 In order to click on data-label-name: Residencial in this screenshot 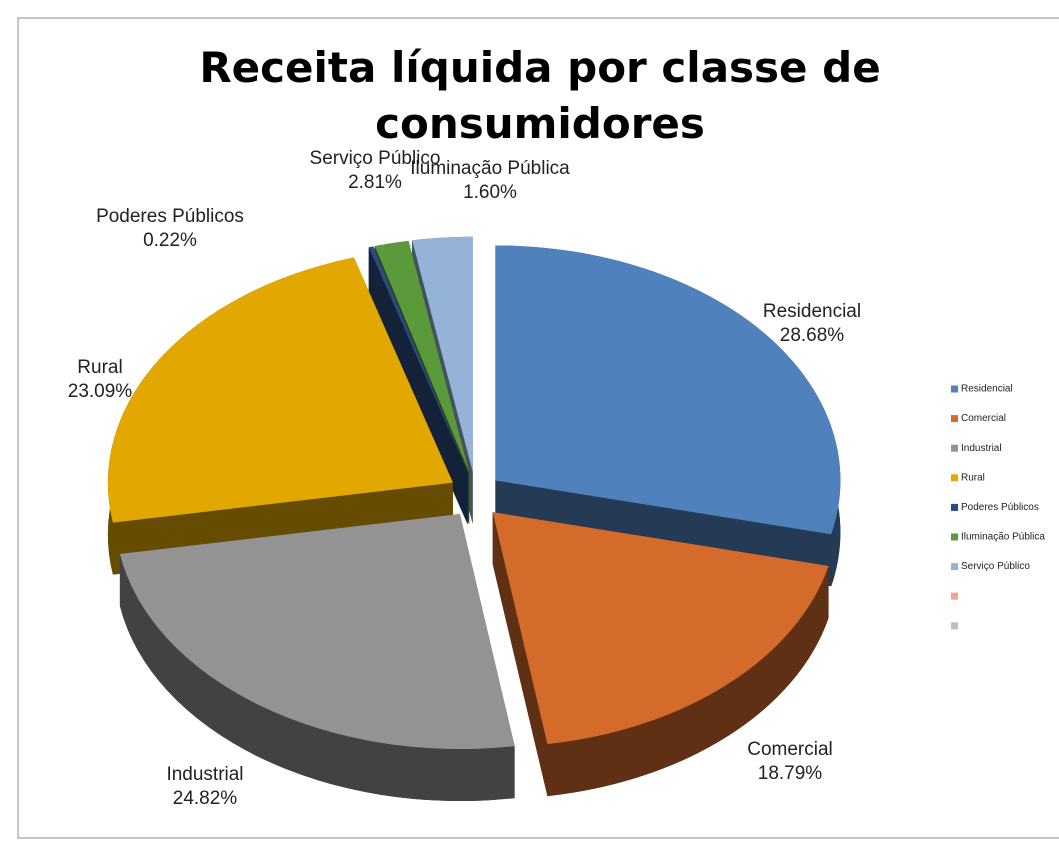, I will do `click(812, 311)`.